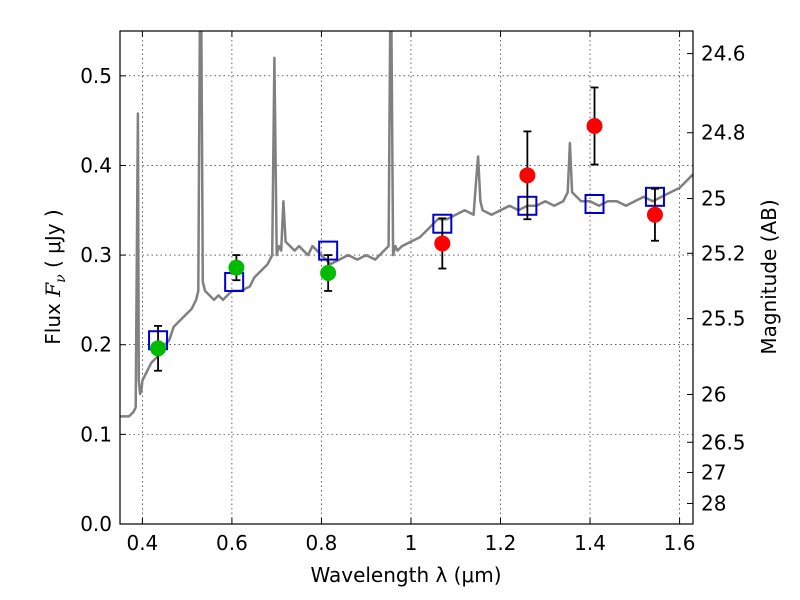 The image size is (800, 600). What do you see at coordinates (96, 165) in the screenshot?
I see `y-tick-label: 0.4` at bounding box center [96, 165].